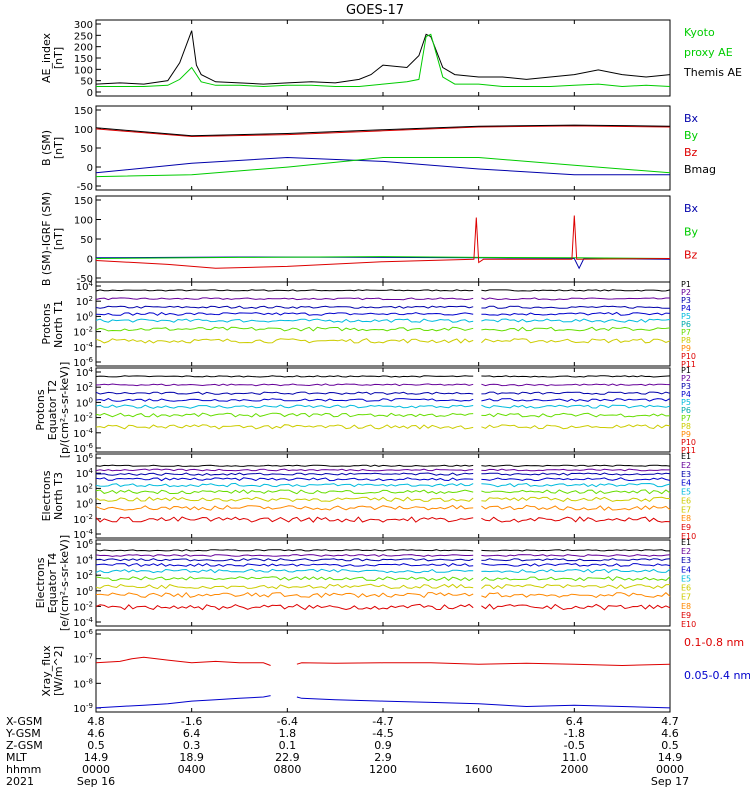  I want to click on footer-cell: 4.6, so click(670, 733).